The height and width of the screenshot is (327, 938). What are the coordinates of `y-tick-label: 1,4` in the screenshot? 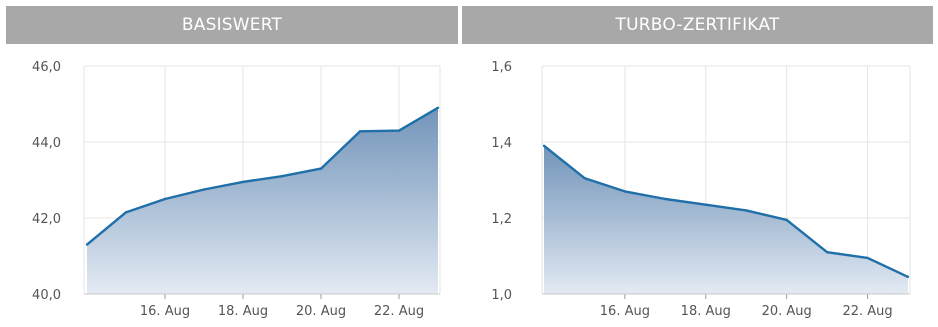 It's located at (501, 143).